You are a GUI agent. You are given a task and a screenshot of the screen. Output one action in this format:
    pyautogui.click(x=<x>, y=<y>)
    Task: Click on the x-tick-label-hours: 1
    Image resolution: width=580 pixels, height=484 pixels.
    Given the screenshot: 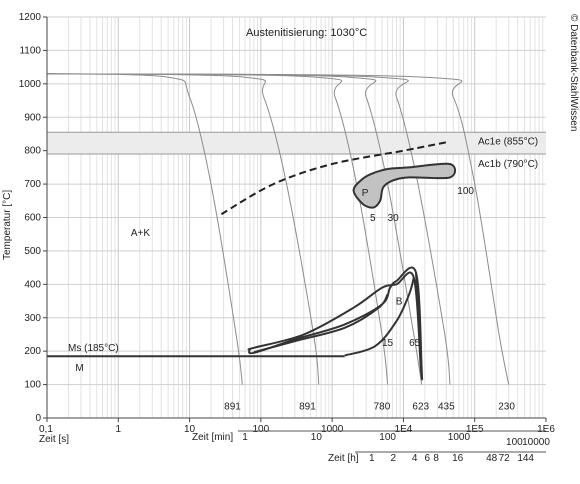 What is the action you would take?
    pyautogui.click(x=372, y=458)
    